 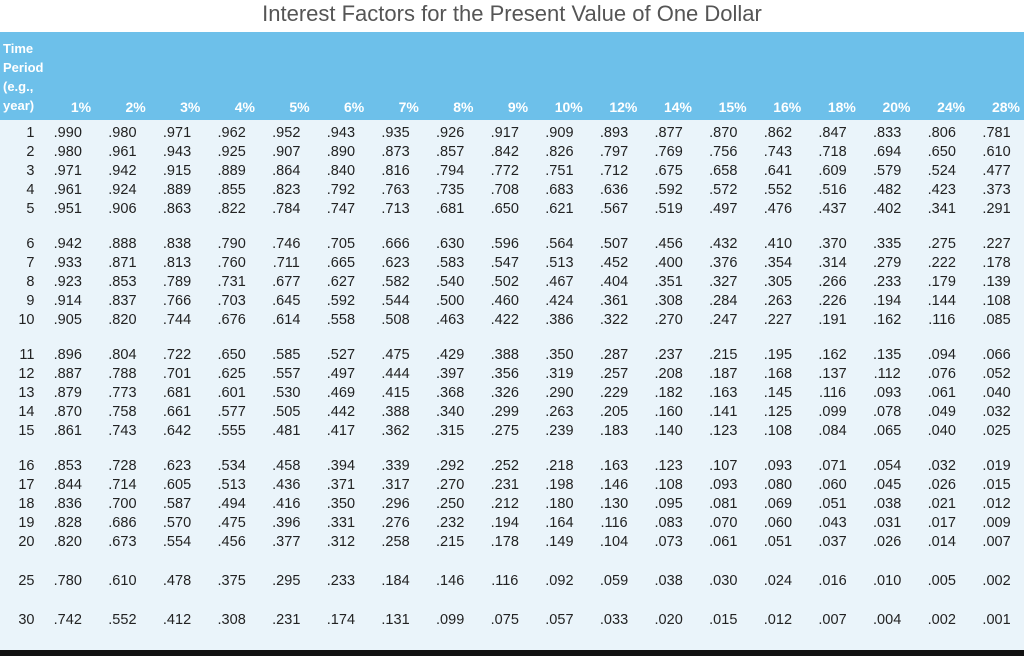 What do you see at coordinates (723, 171) in the screenshot?
I see `factor-cell: .658` at bounding box center [723, 171].